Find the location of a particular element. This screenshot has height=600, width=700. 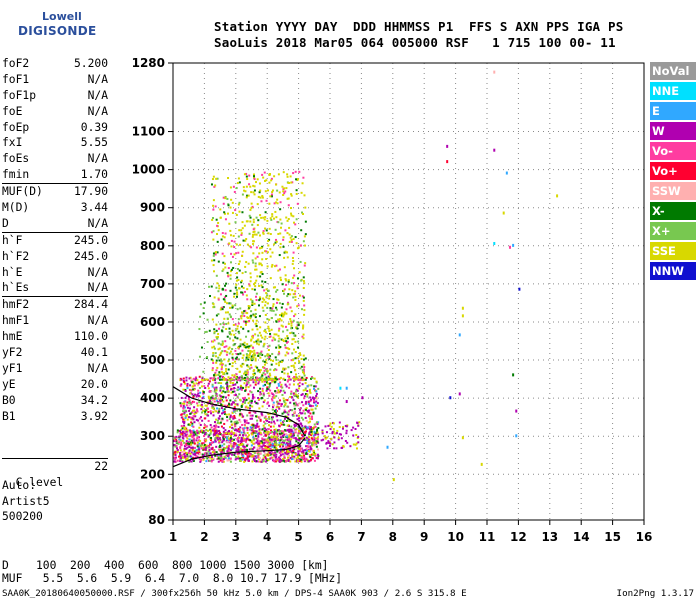

param-value: 17.90 is located at coordinates (90, 192).